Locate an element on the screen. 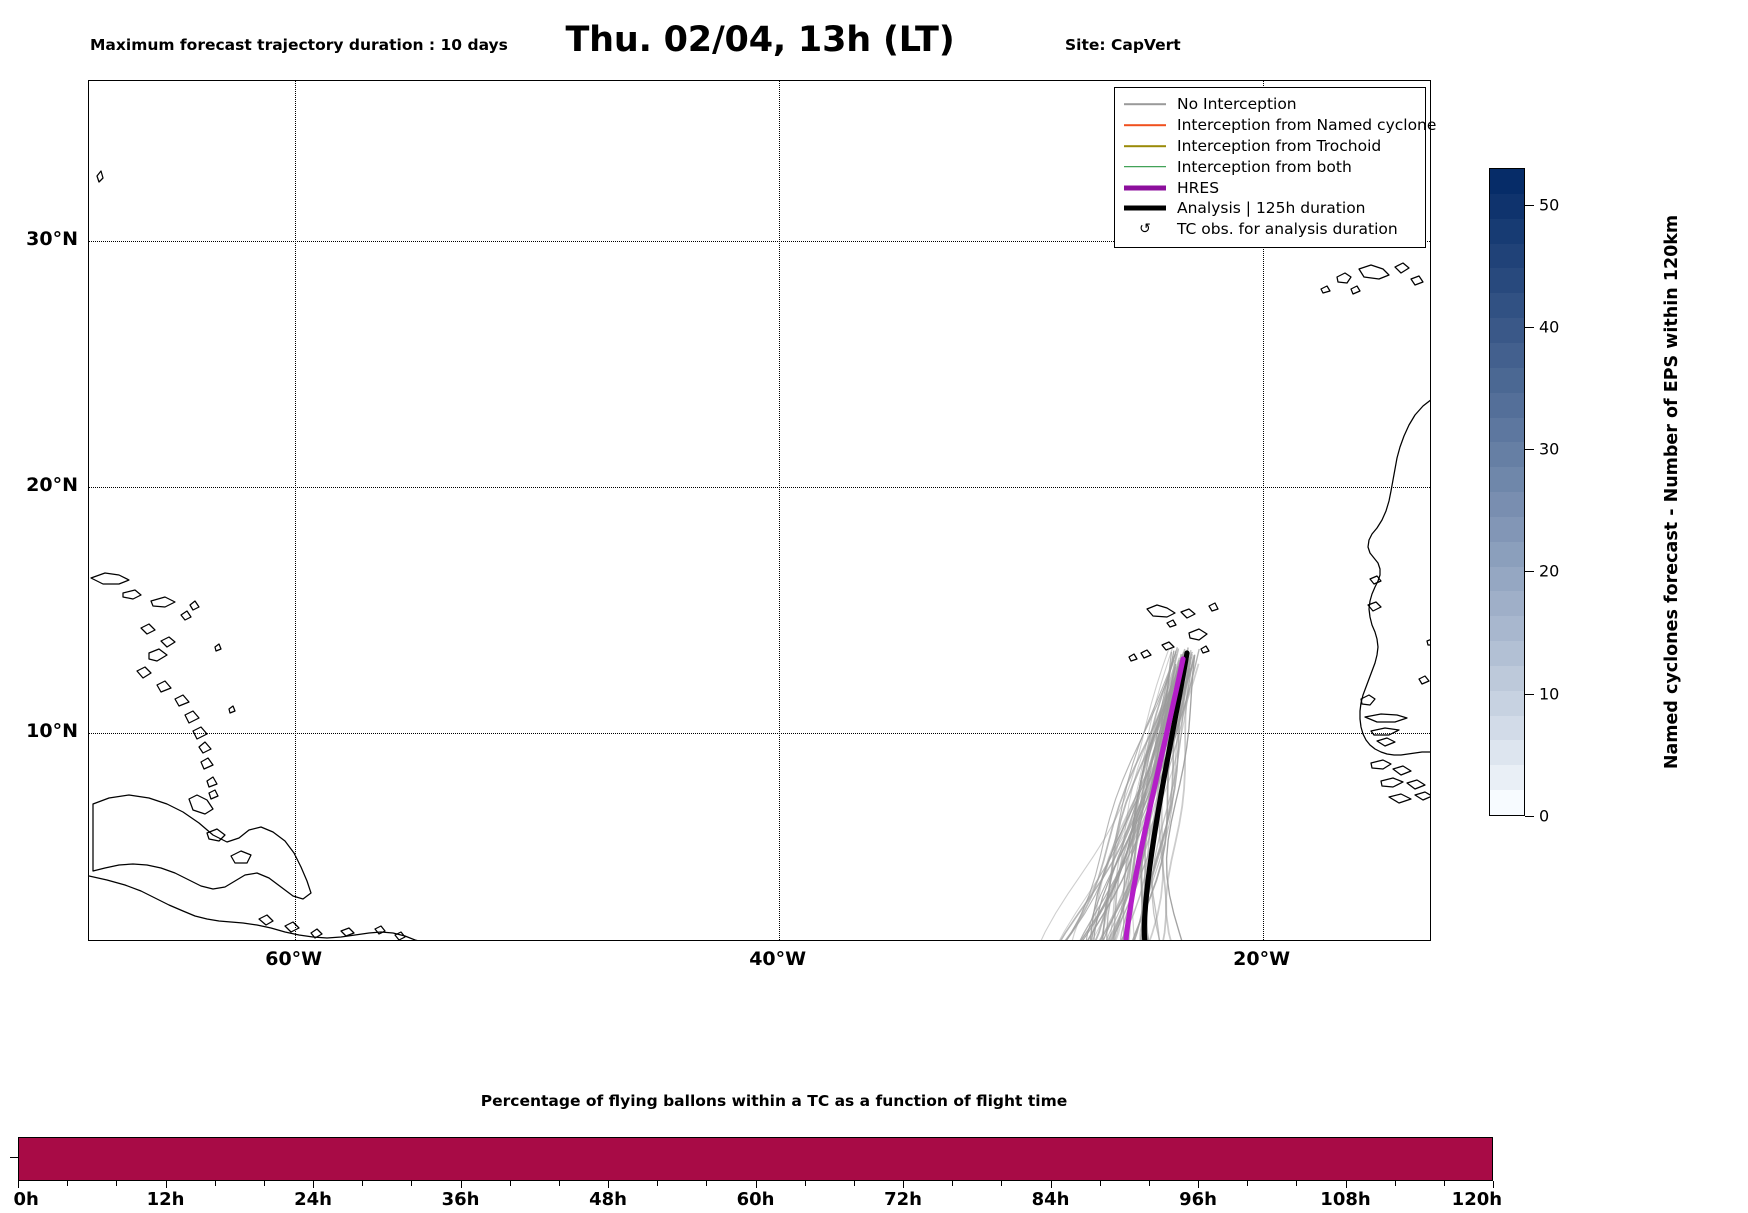 This screenshot has height=1213, width=1748. legend-item-0: No Interception is located at coordinates (1270, 104).